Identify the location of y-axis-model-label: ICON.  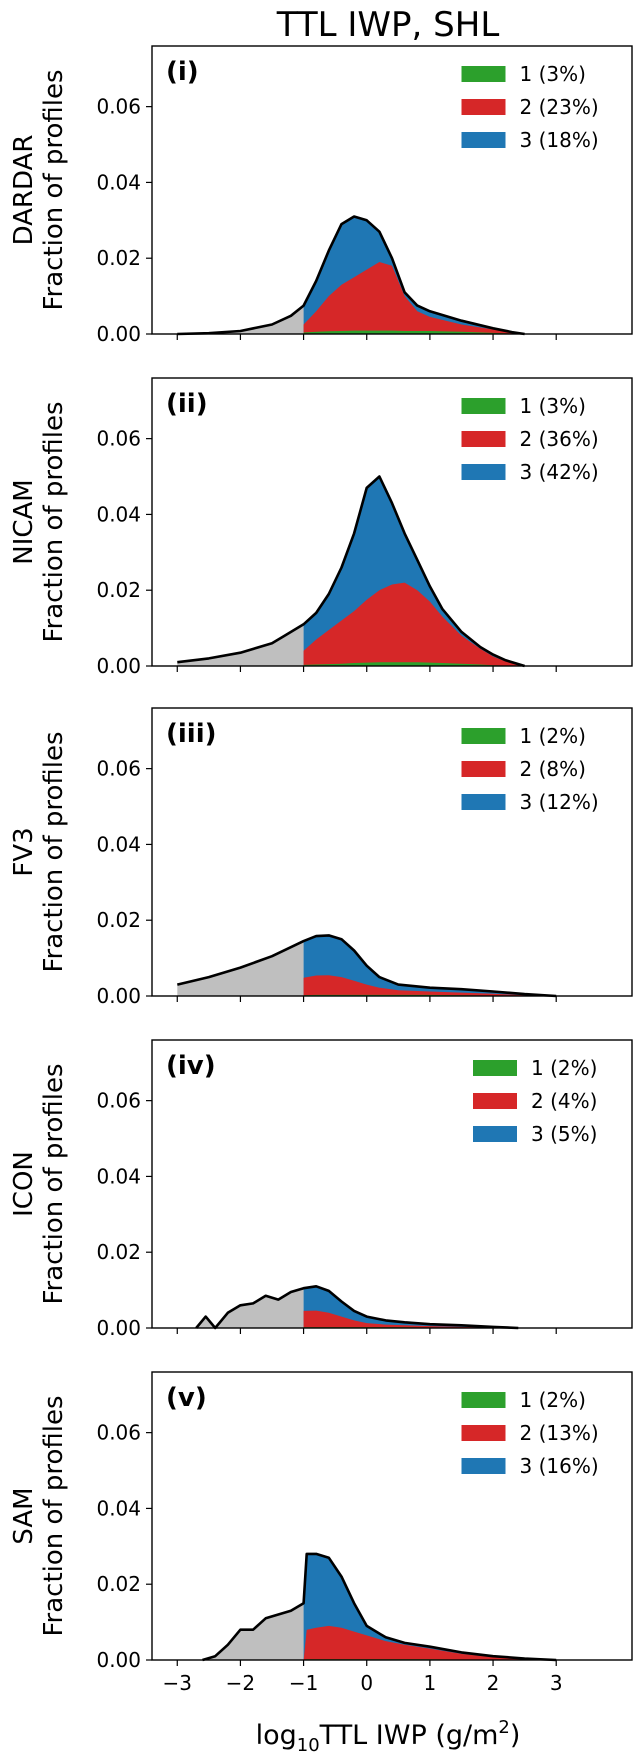
(24, 1184).